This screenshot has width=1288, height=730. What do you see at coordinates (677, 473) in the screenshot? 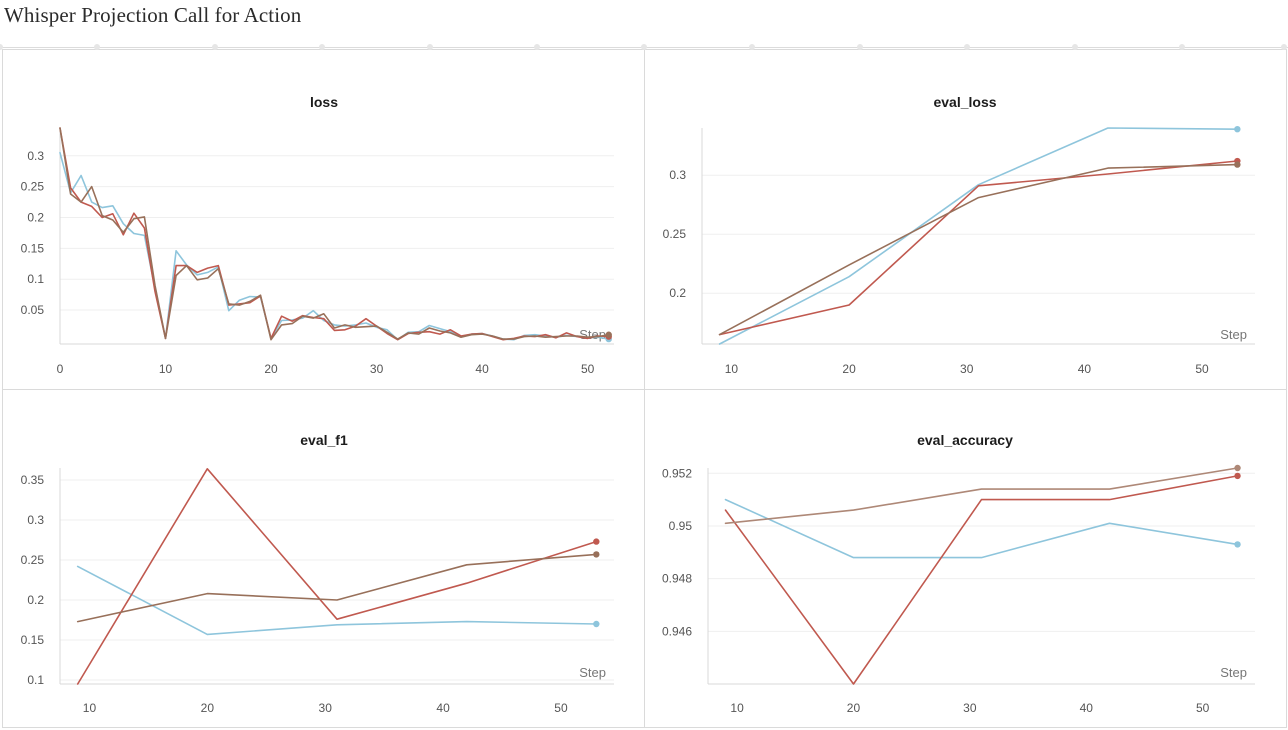
I see `y-tick-label: 0.952` at bounding box center [677, 473].